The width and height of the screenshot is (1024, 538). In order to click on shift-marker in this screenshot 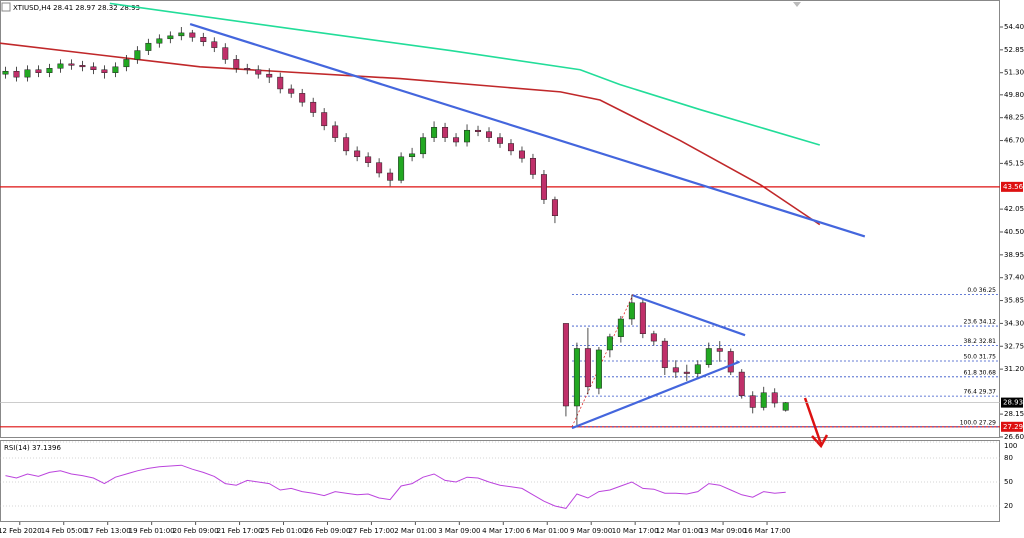, I will do `click(797, 4)`.